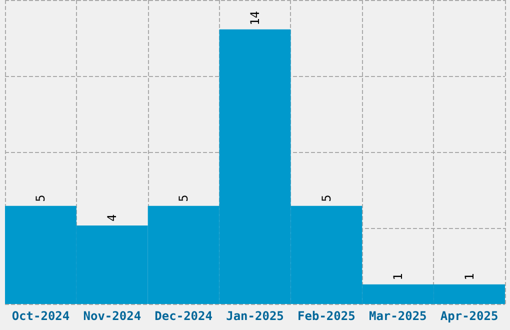  What do you see at coordinates (41, 316) in the screenshot?
I see `x-tick-label: Oct-2024` at bounding box center [41, 316].